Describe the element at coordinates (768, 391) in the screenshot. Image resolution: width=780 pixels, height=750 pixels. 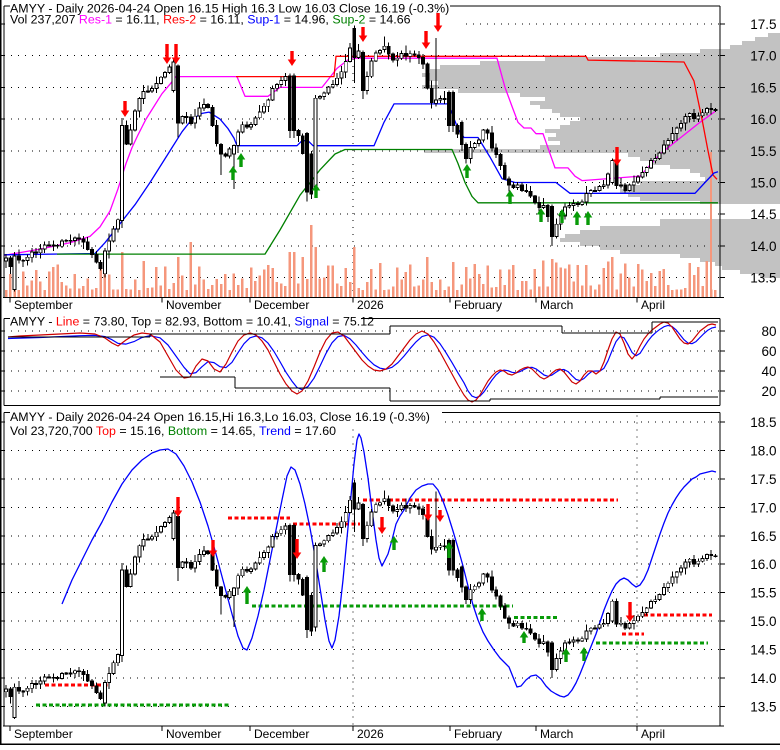
I see `svg-text: 20` at that location.